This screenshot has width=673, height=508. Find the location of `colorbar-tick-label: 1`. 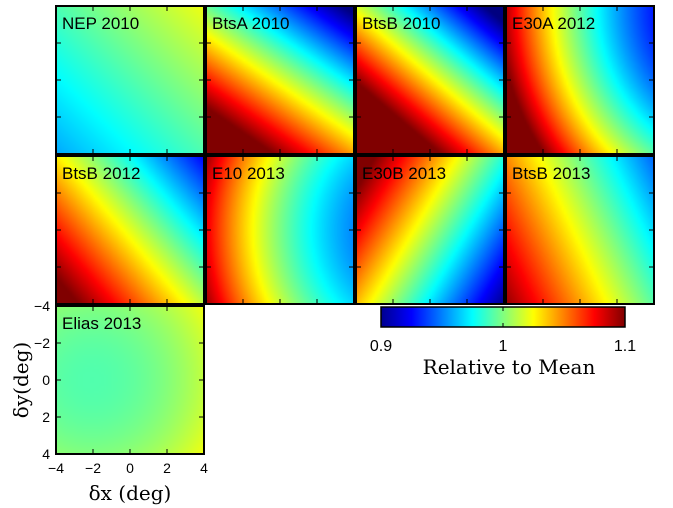

colorbar-tick-label: 1 is located at coordinates (503, 346).